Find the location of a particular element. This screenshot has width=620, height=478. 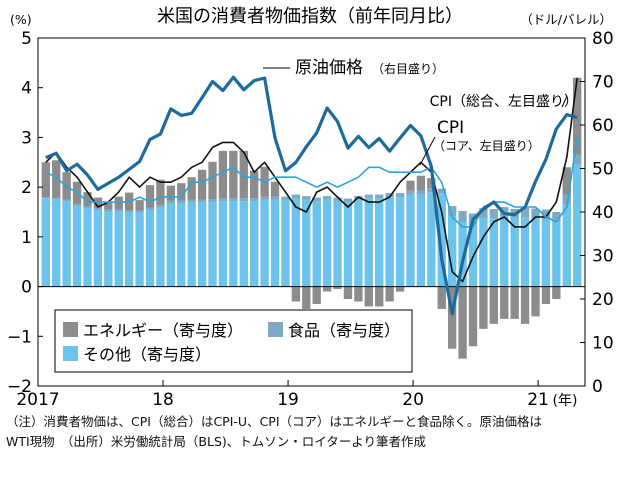

left-axis-unit: (%) is located at coordinates (21, 19).